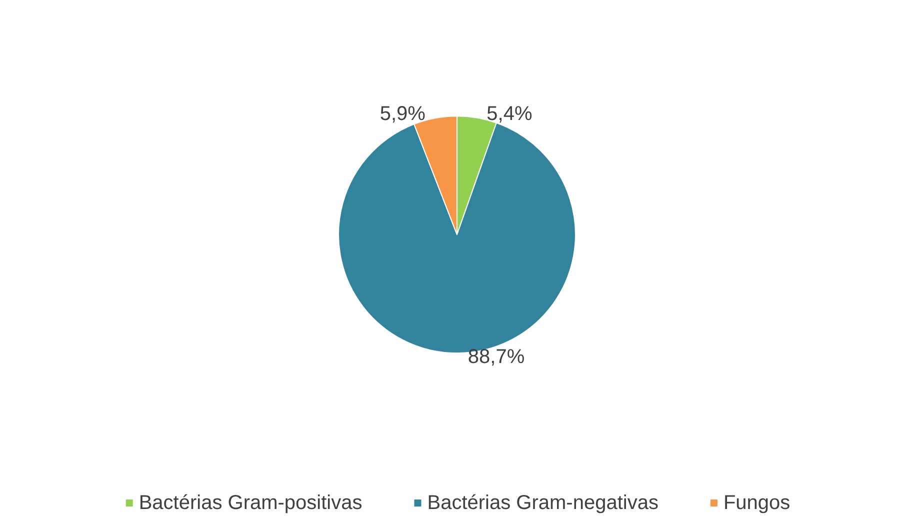 The width and height of the screenshot is (914, 531). What do you see at coordinates (509, 113) in the screenshot?
I see `data-label: 5,4%` at bounding box center [509, 113].